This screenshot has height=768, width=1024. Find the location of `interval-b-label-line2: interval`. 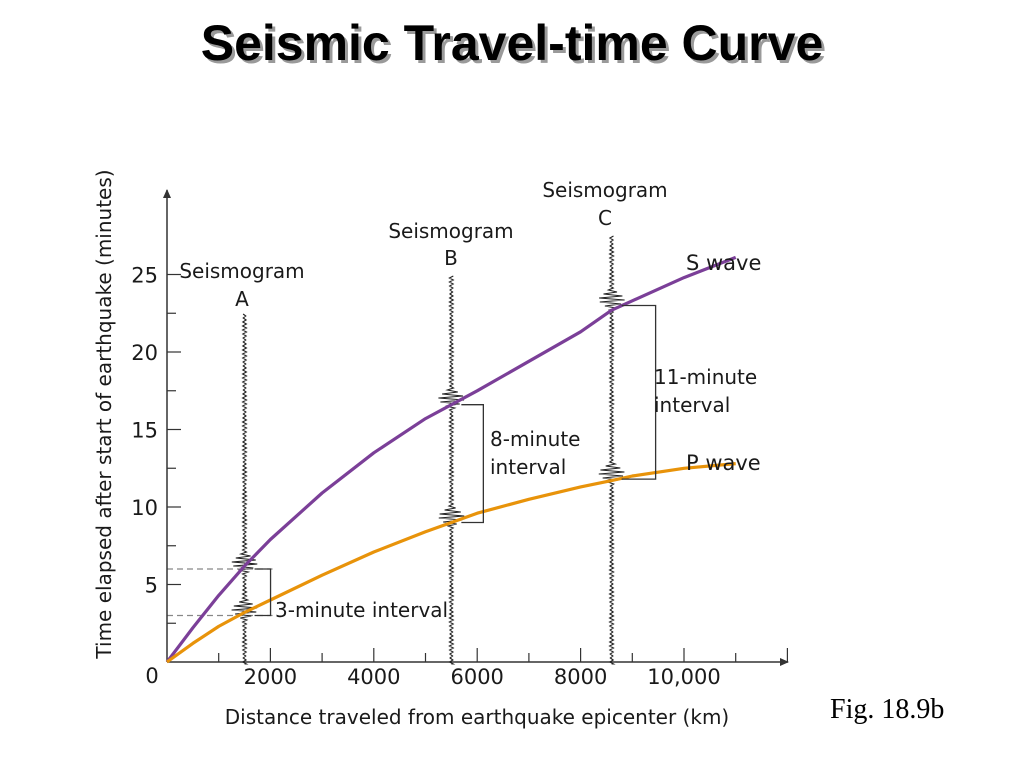

interval-b-label-line2: interval is located at coordinates (528, 467).